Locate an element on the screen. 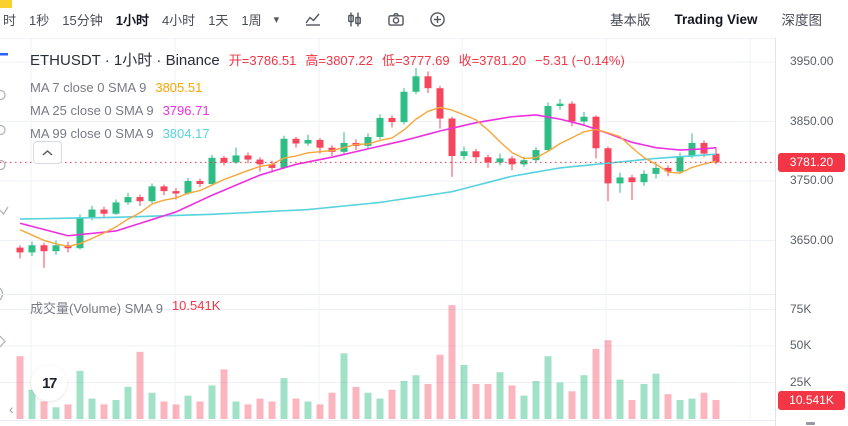 The width and height of the screenshot is (848, 426). pane-divider is located at coordinates (424, 294).